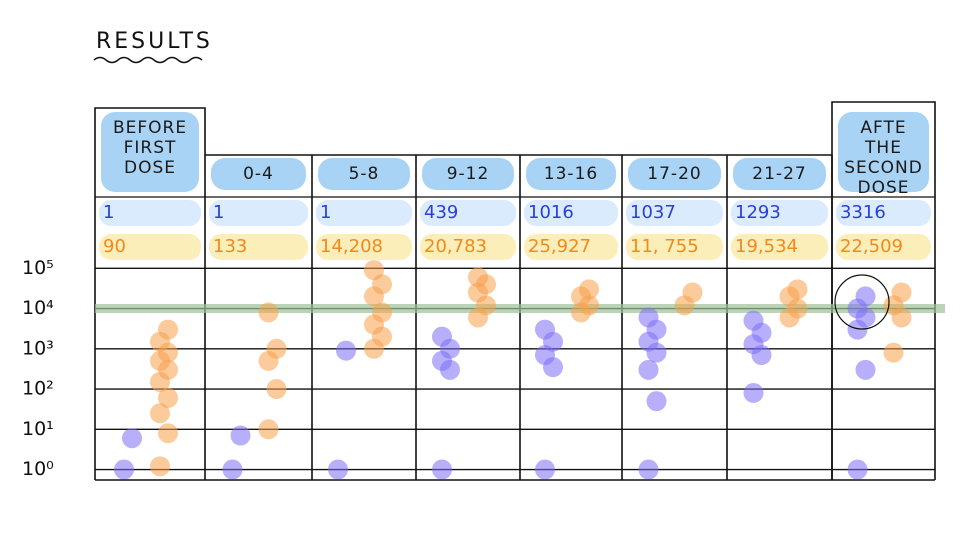 This screenshot has width=960, height=540. I want to click on total-label: 20,783, so click(455, 246).